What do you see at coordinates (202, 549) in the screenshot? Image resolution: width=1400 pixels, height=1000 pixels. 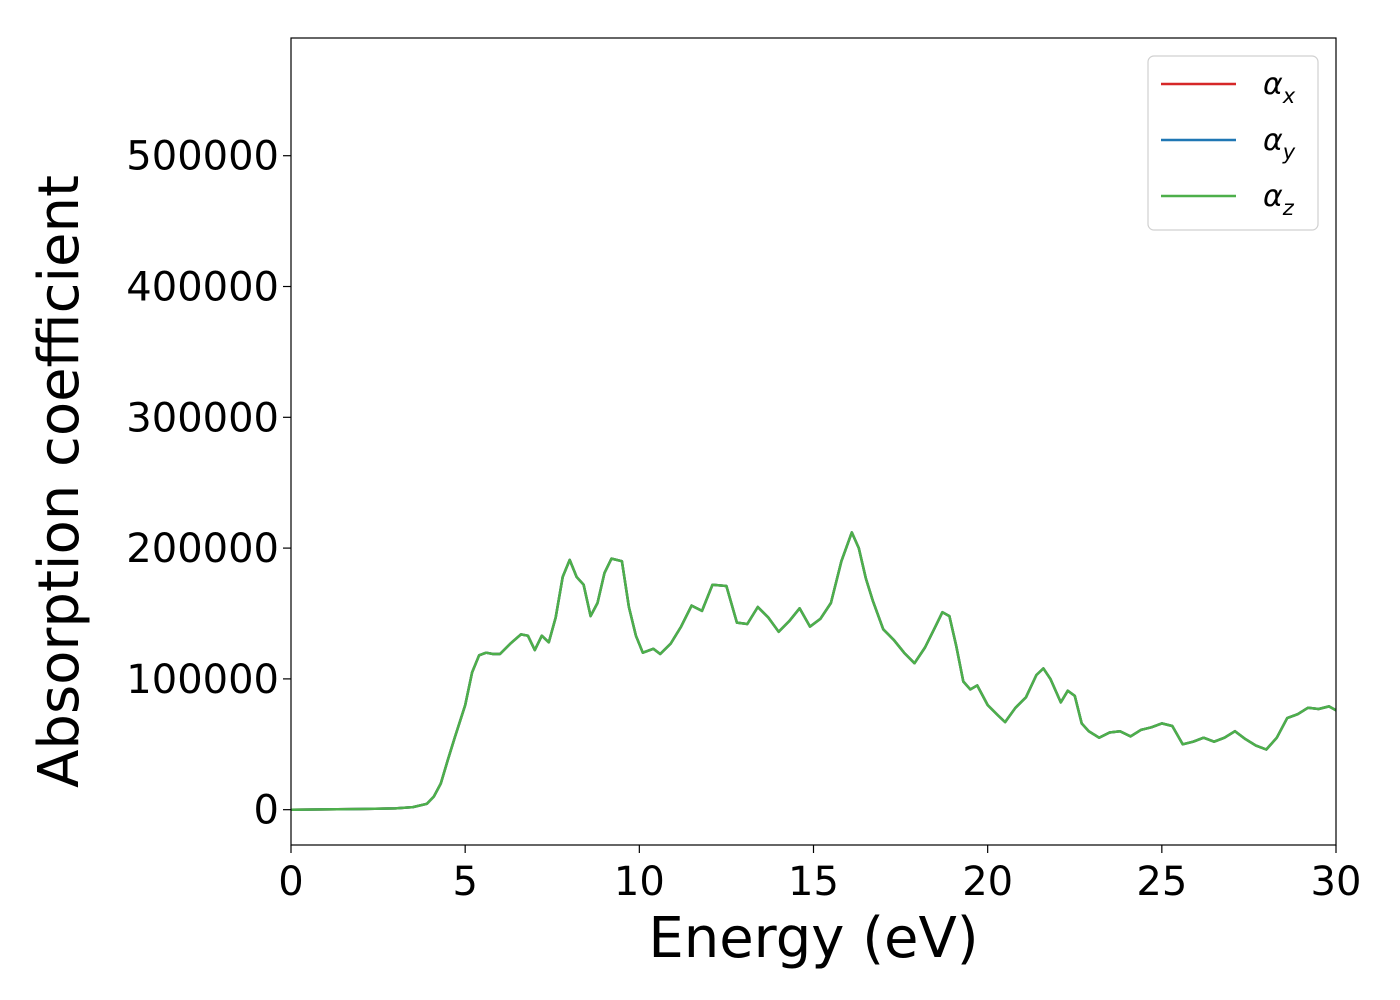 I see `y-tick-label: 200000` at bounding box center [202, 549].